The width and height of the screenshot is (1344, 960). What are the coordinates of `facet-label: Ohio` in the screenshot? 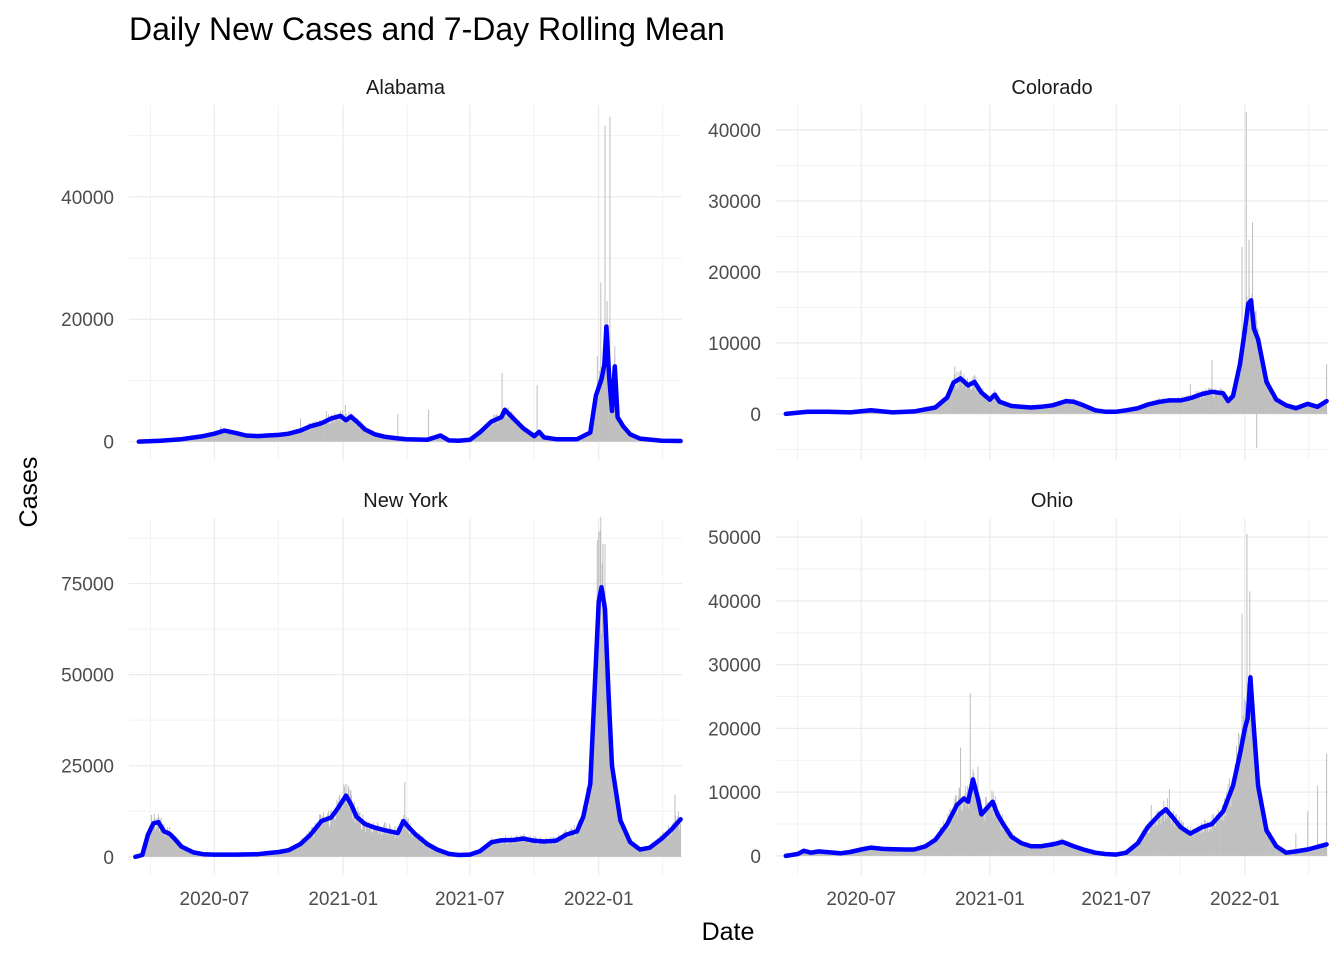 It's located at (1052, 501).